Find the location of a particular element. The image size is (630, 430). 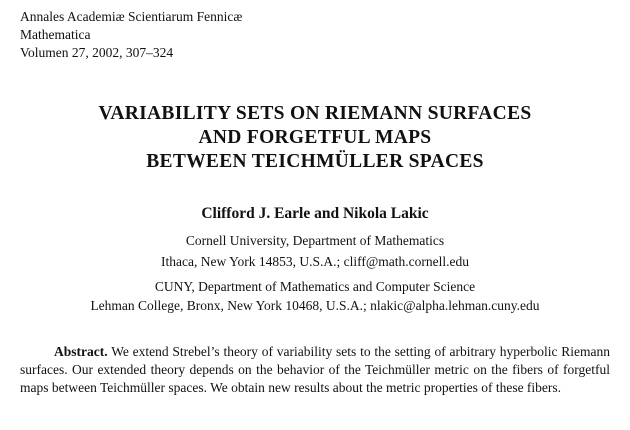

abstract-label: Abstract. is located at coordinates (81, 351).